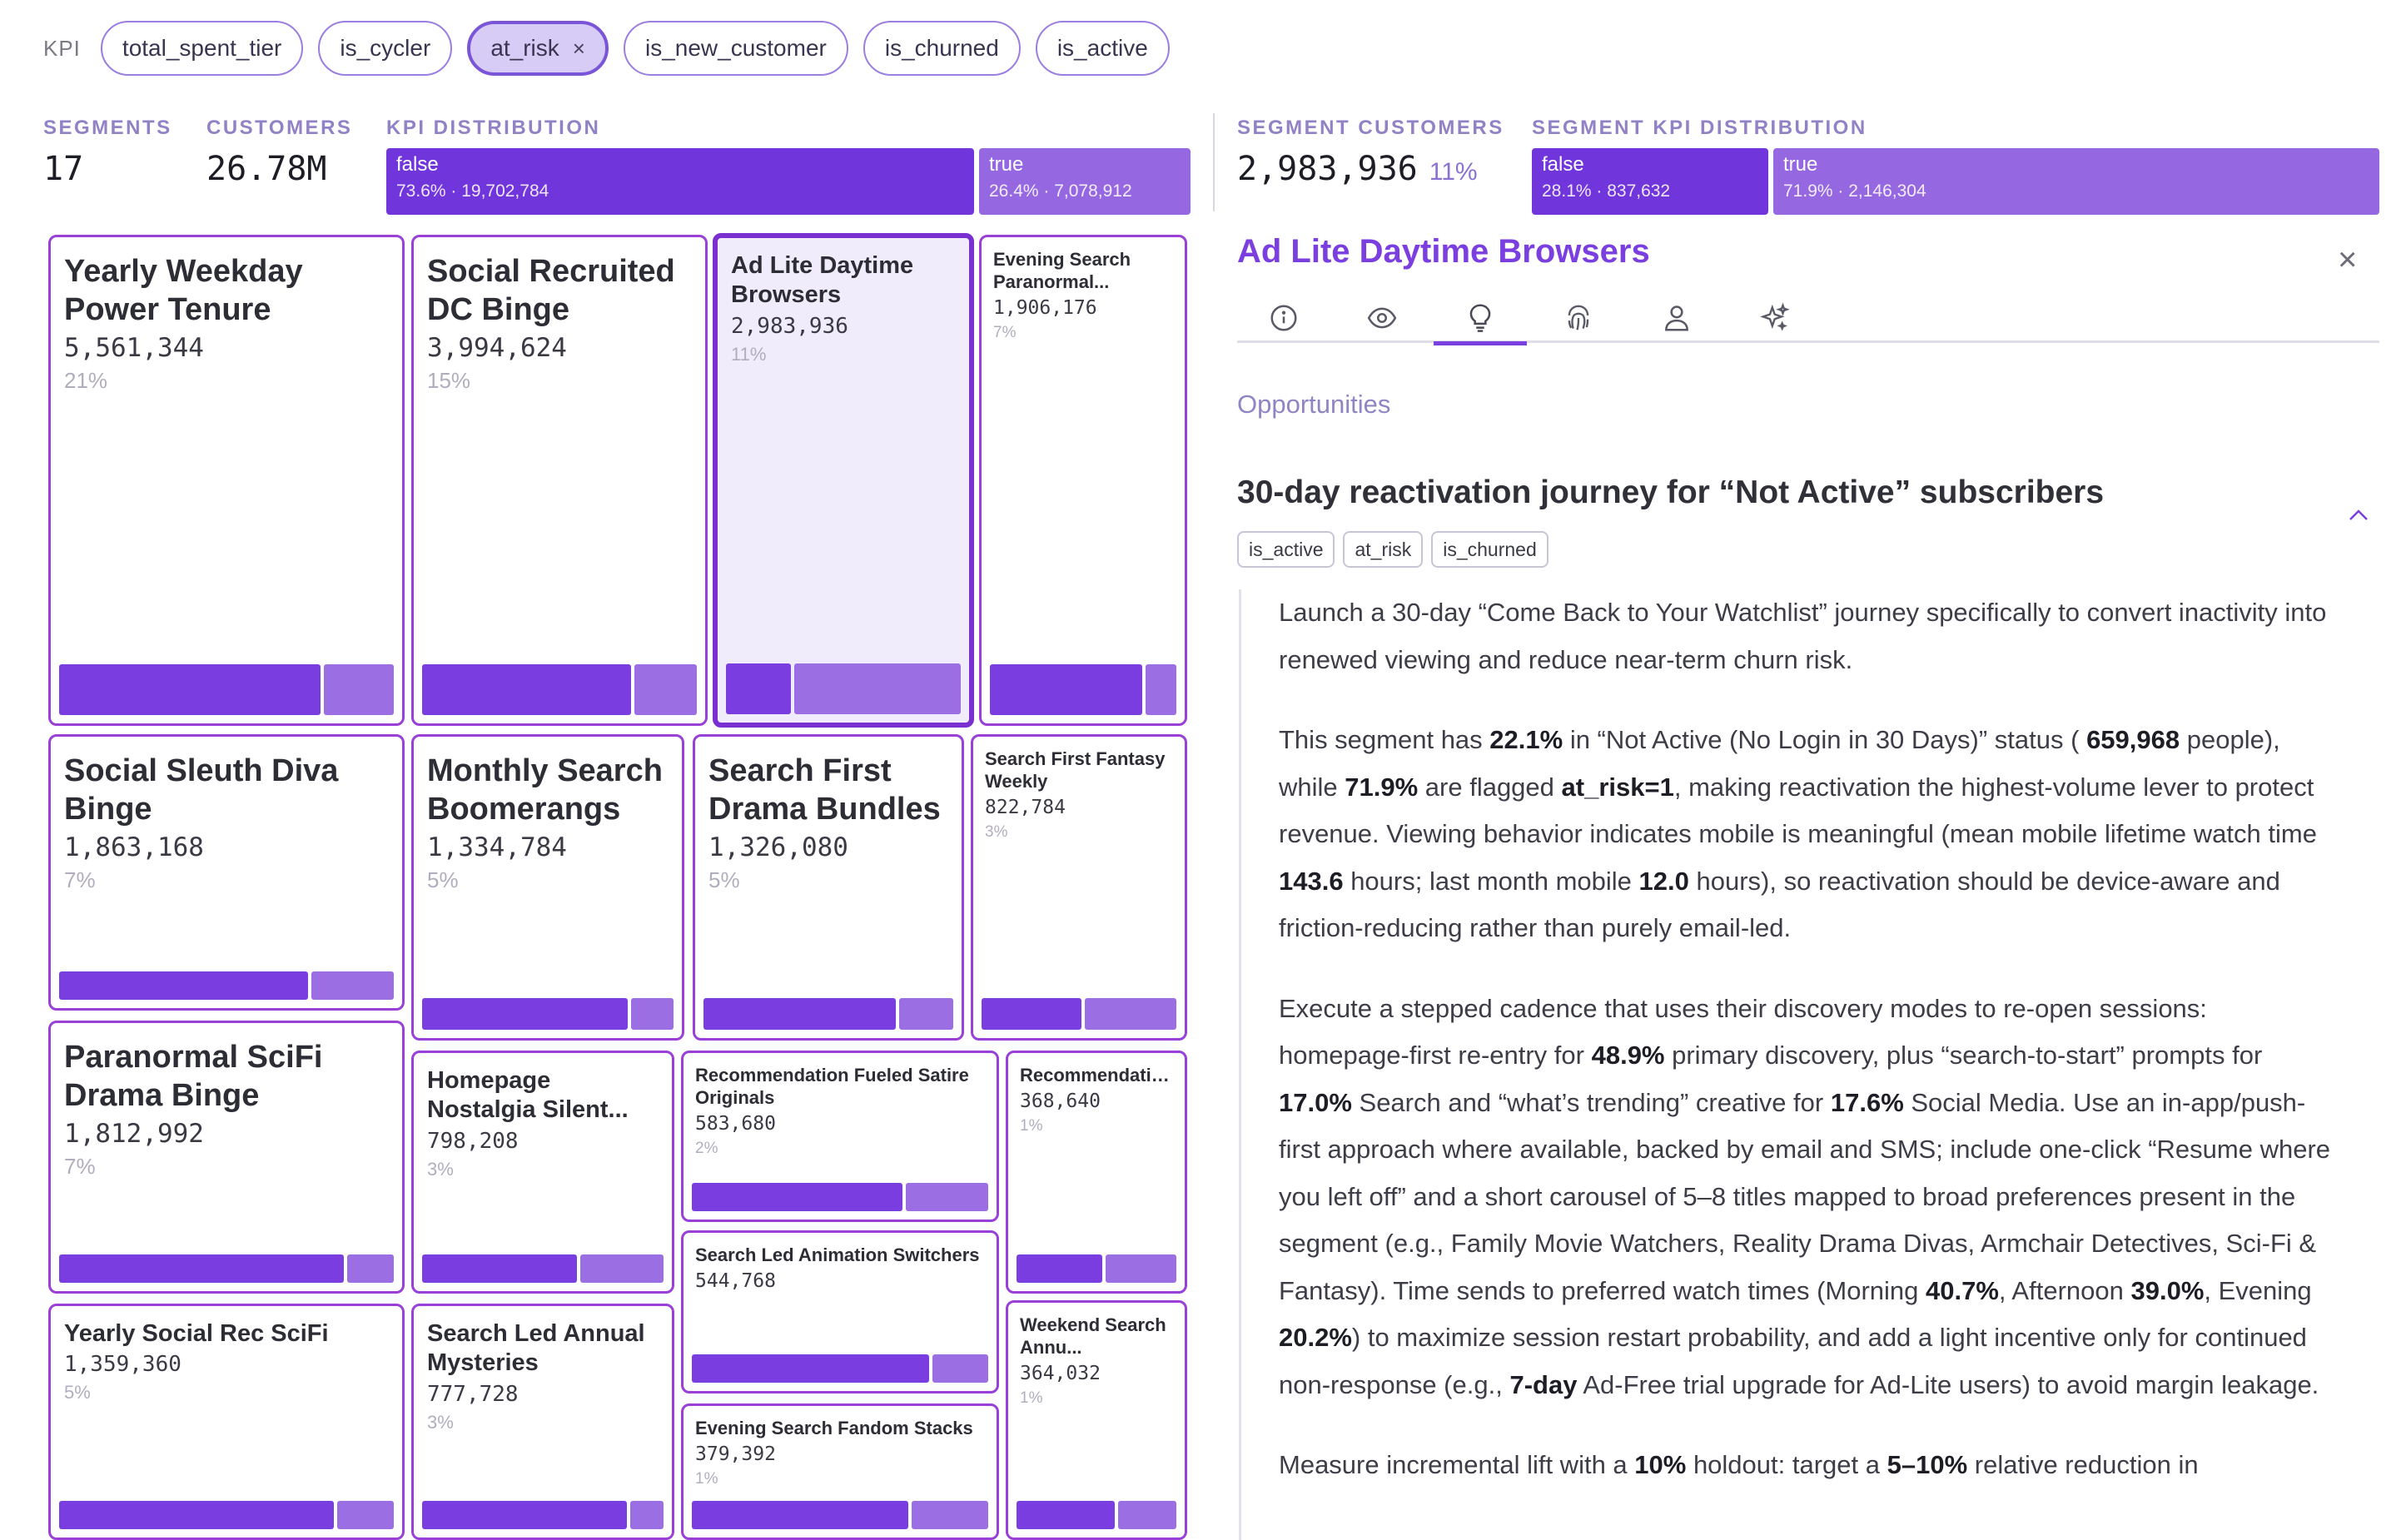  I want to click on panel-title: Ad Lite Daytime Browsers, so click(1443, 252).